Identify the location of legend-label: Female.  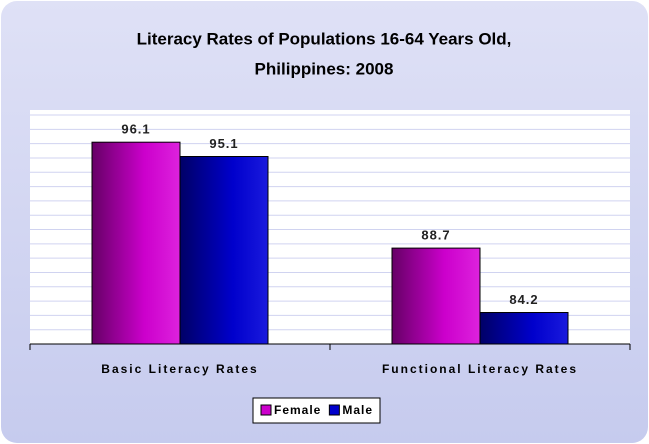
(297, 410).